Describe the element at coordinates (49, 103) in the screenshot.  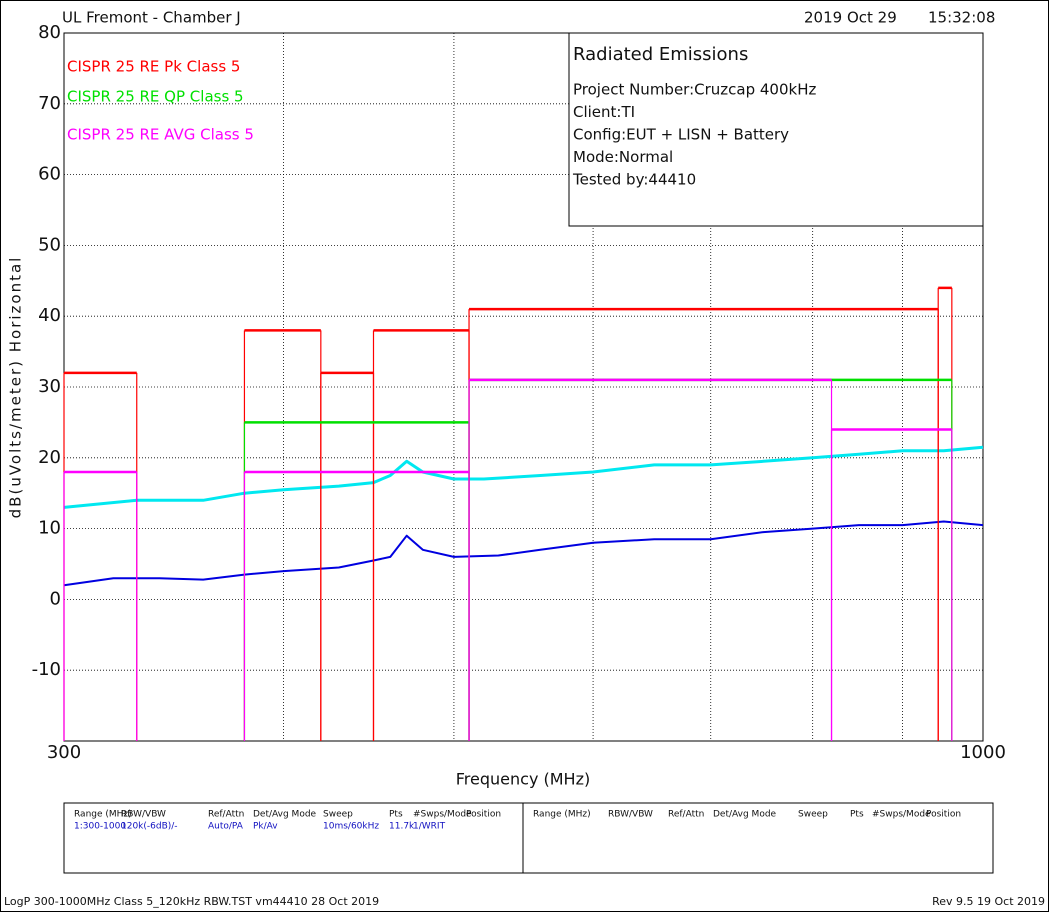
I see `y-tick-label: 70` at that location.